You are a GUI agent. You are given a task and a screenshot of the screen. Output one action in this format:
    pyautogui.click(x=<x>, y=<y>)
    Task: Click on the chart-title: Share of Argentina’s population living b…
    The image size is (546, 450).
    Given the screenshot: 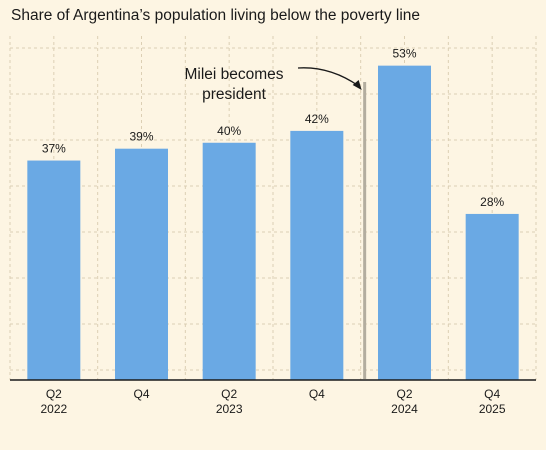 What is the action you would take?
    pyautogui.click(x=216, y=15)
    